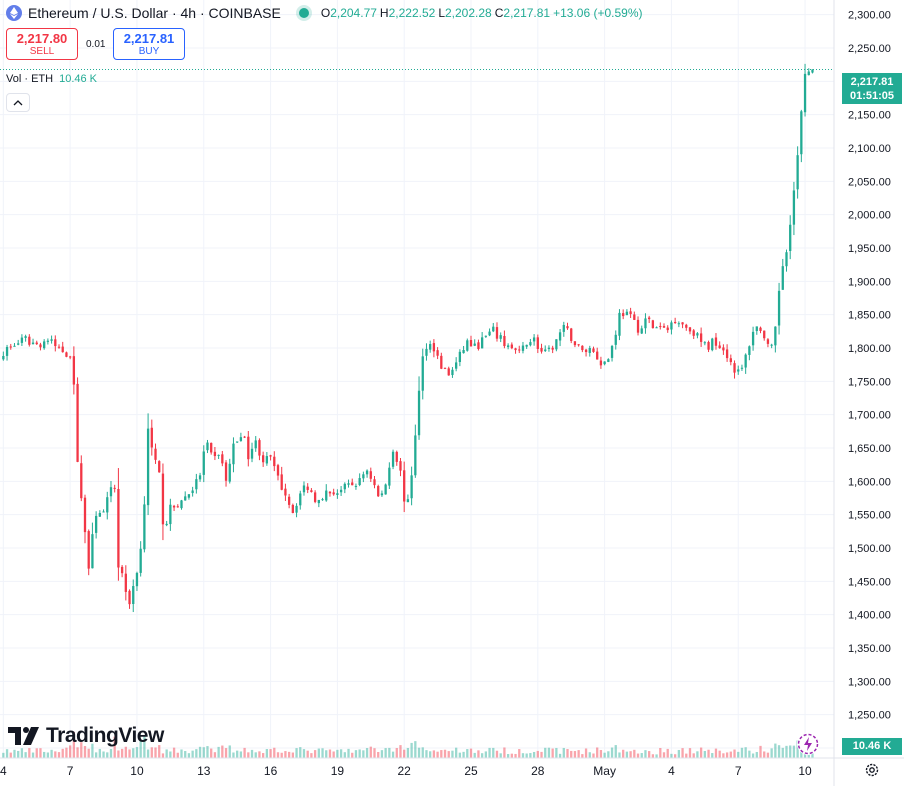 The image size is (904, 786). What do you see at coordinates (869, 482) in the screenshot?
I see `y-tick-label: 1,600.00` at bounding box center [869, 482].